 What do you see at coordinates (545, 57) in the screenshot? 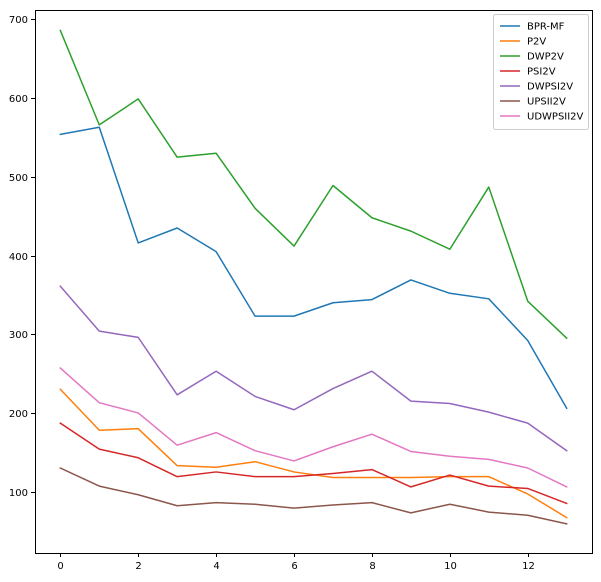
I see `legend-label: DWP2V` at bounding box center [545, 57].